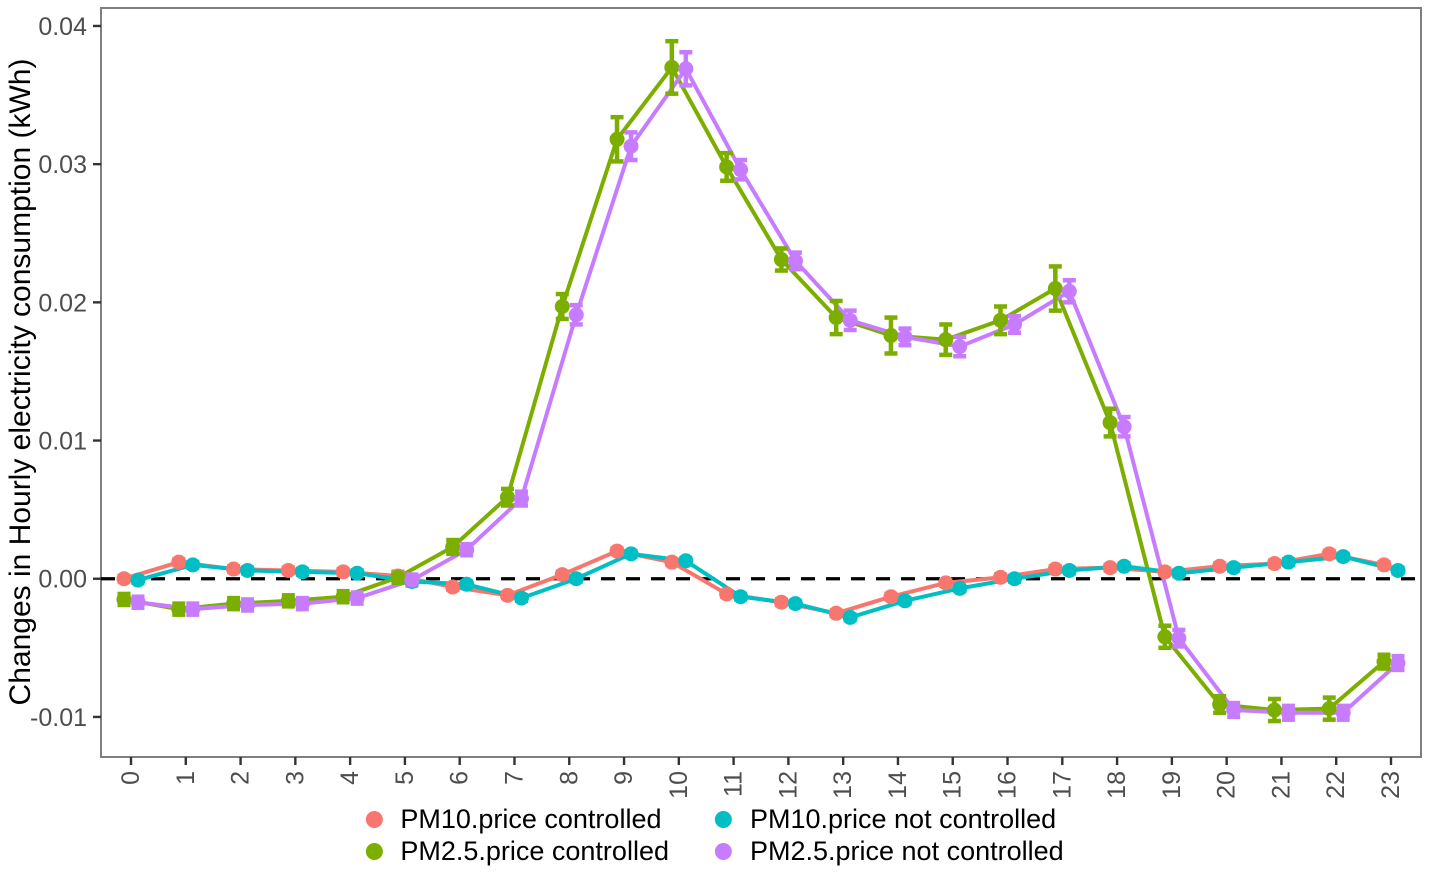 The width and height of the screenshot is (1429, 882). What do you see at coordinates (903, 819) in the screenshot?
I see `legend-label: PM10.price not controlled` at bounding box center [903, 819].